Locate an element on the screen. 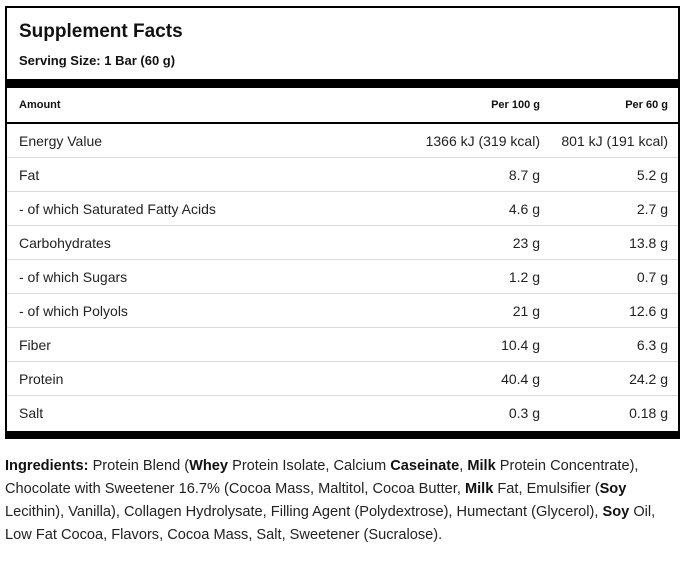  per-serving-value: 24.2 g is located at coordinates (648, 379).